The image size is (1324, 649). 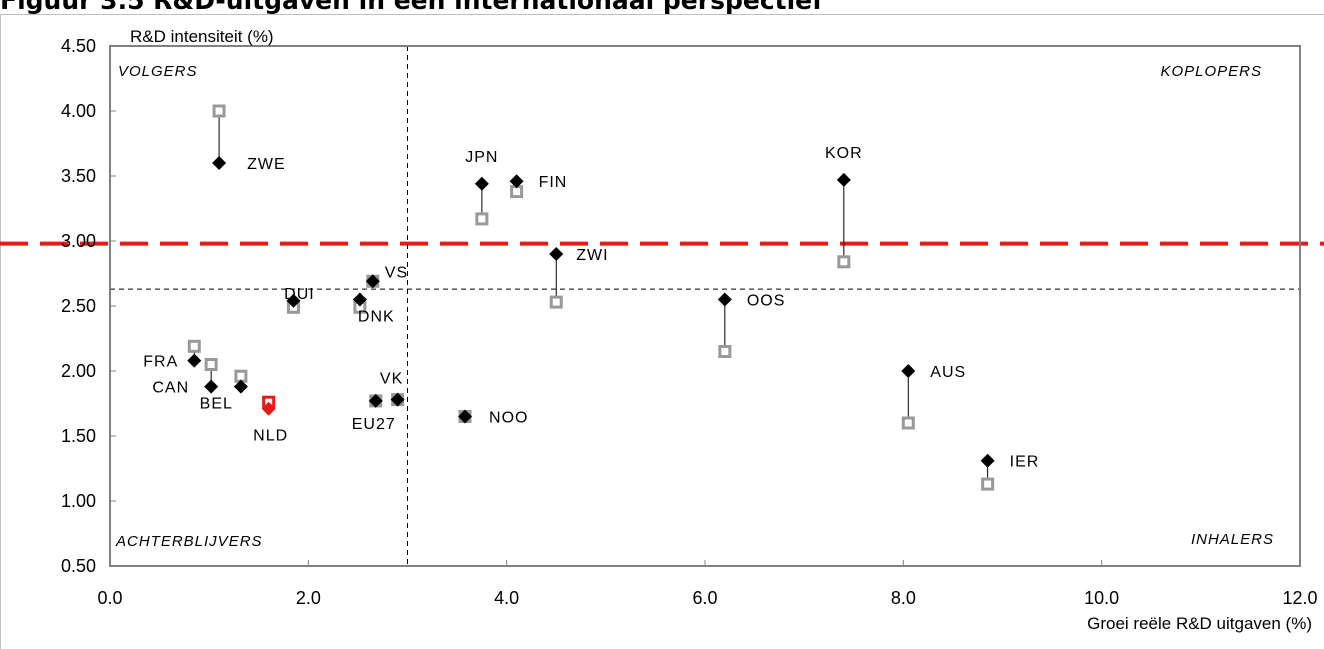 I want to click on point-label-vk: VK, so click(x=391, y=379).